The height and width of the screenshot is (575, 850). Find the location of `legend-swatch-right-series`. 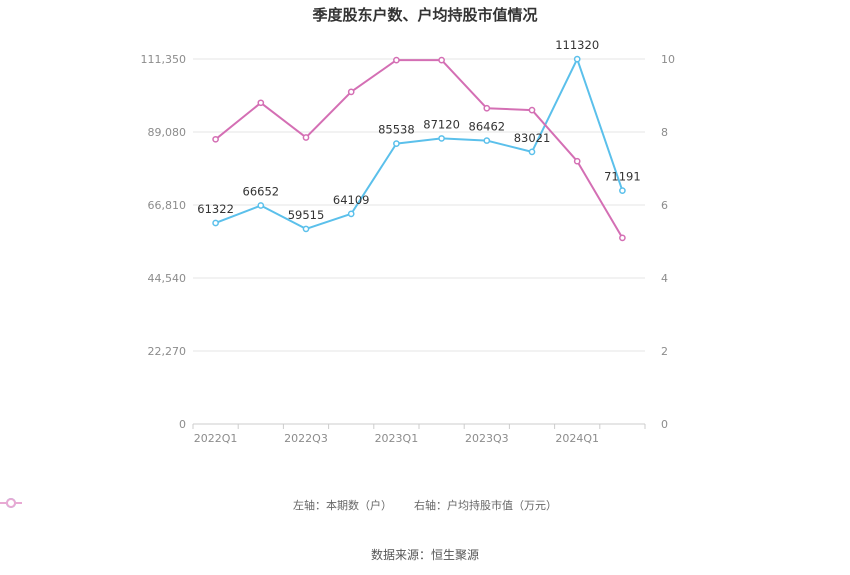

legend-swatch-right-series is located at coordinates (11, 503).